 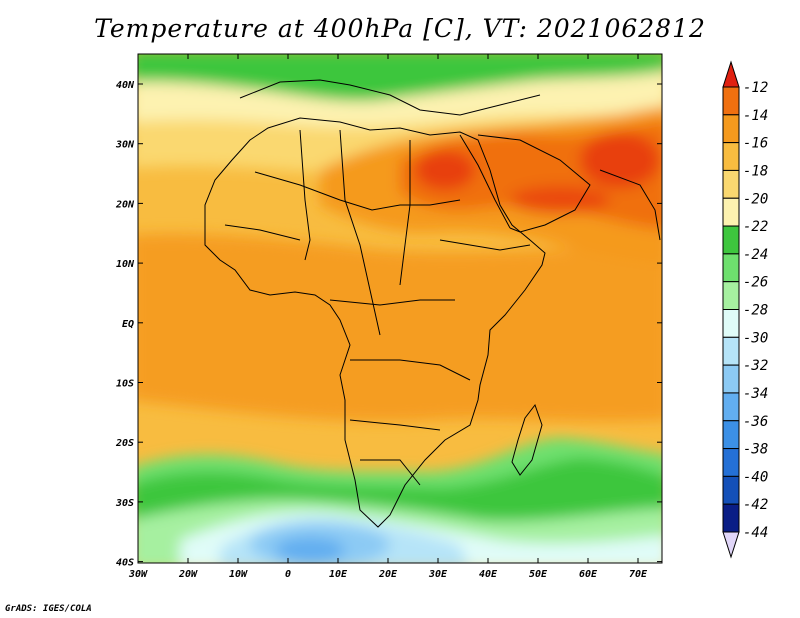 What do you see at coordinates (630, 205) in the screenshot?
I see `india-coastline` at bounding box center [630, 205].